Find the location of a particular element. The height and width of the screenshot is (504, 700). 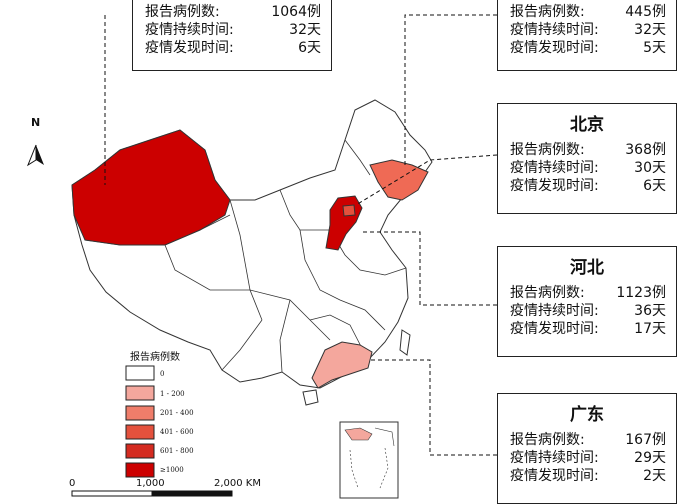

row-value: 2天 is located at coordinates (654, 476).